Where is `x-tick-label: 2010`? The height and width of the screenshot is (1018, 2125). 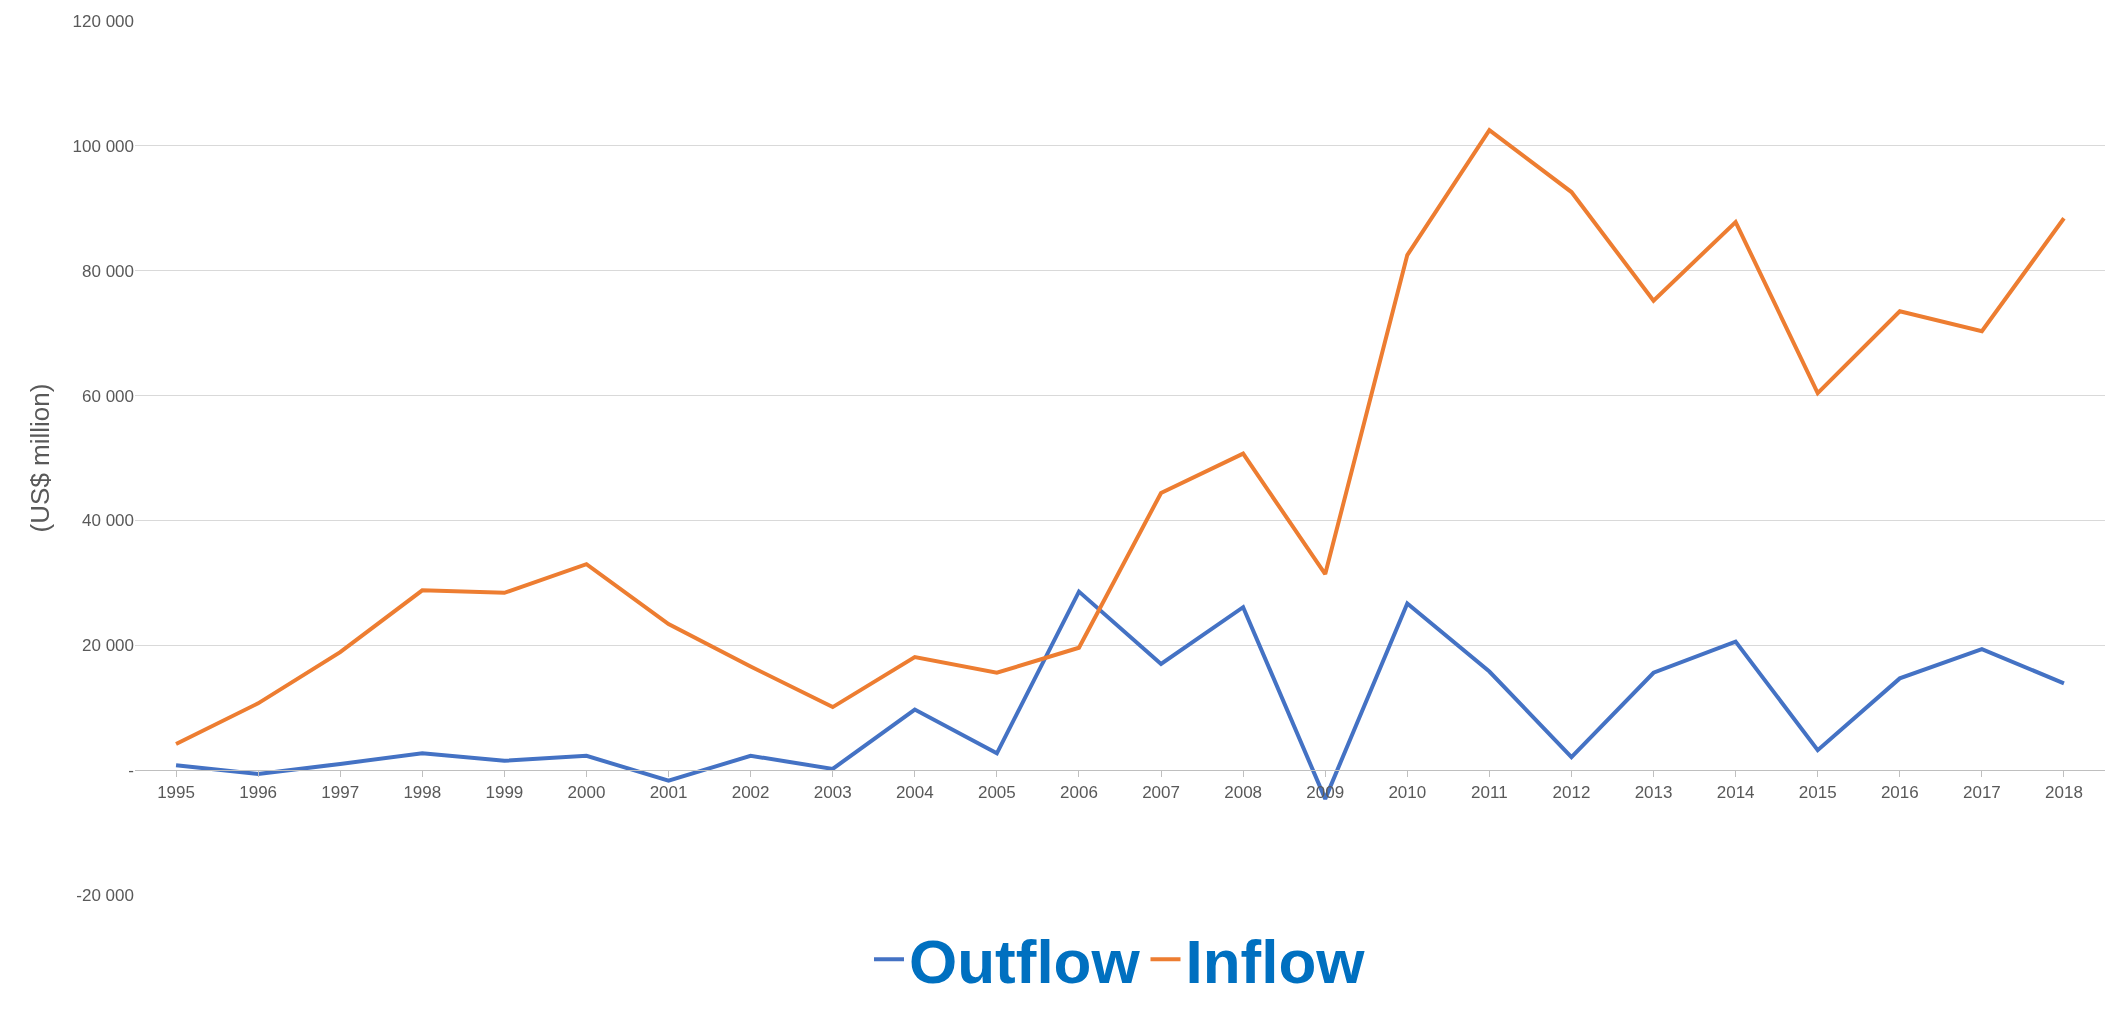 x-tick-label: 2010 is located at coordinates (1407, 792).